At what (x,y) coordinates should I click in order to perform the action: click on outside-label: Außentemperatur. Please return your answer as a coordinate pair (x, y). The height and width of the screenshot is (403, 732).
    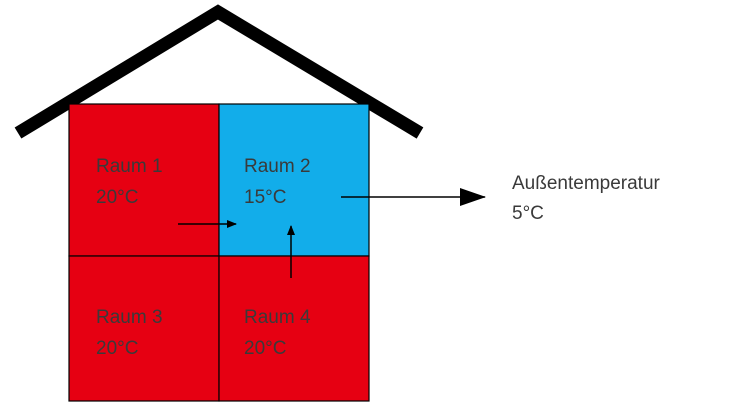
    Looking at the image, I should click on (586, 183).